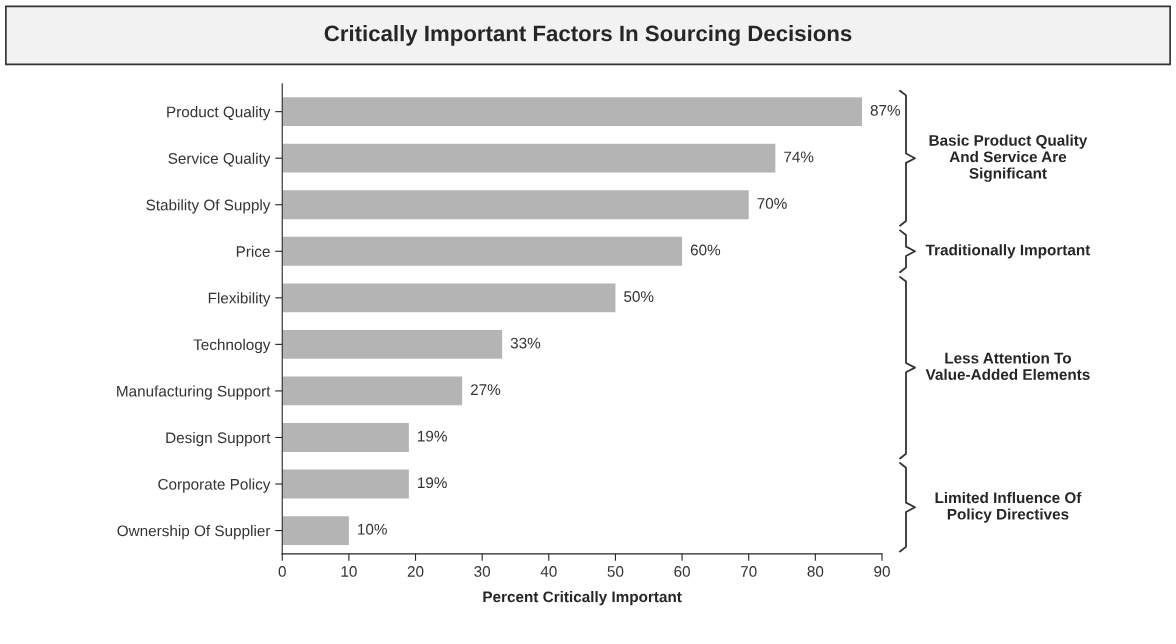 The height and width of the screenshot is (644, 1176). What do you see at coordinates (548, 571) in the screenshot?
I see `x-tick-label: 40` at bounding box center [548, 571].